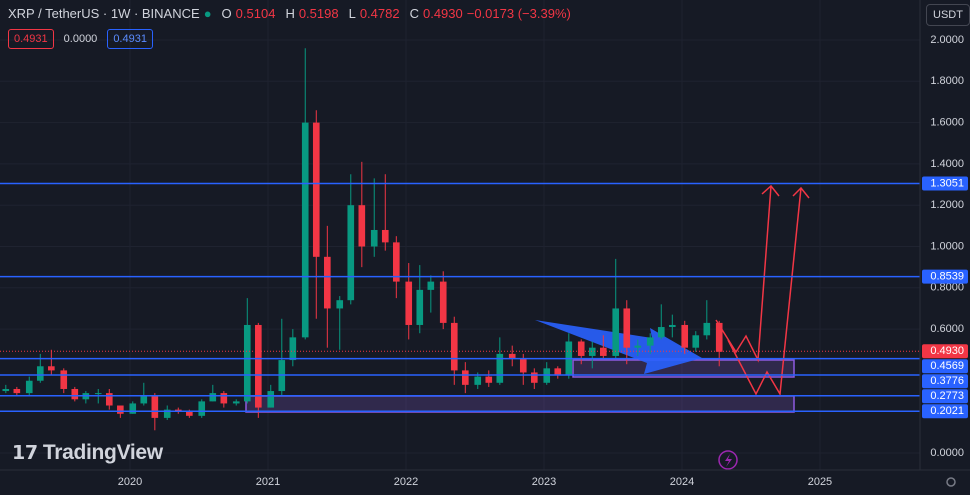 Image resolution: width=970 pixels, height=495 pixels. I want to click on label: L, so click(352, 13).